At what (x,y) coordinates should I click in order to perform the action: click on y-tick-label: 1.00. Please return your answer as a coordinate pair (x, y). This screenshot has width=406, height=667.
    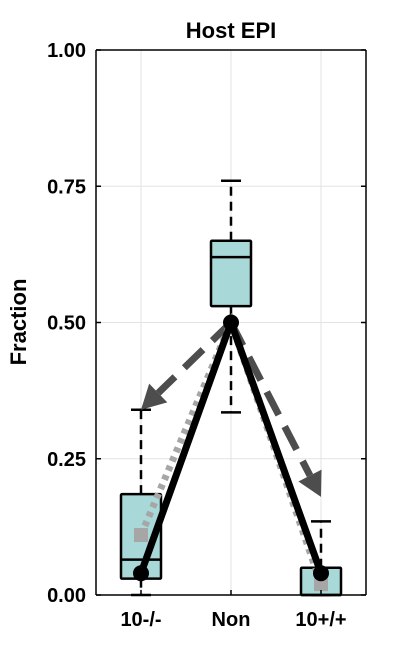
    Looking at the image, I should click on (66, 51).